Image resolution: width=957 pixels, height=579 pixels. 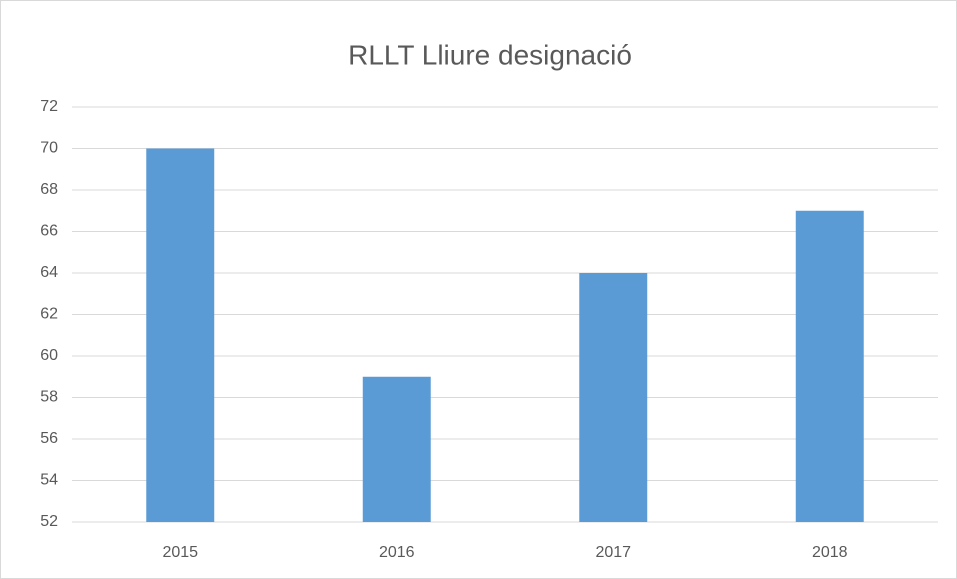 What do you see at coordinates (830, 552) in the screenshot?
I see `x-tick-label: 2018` at bounding box center [830, 552].